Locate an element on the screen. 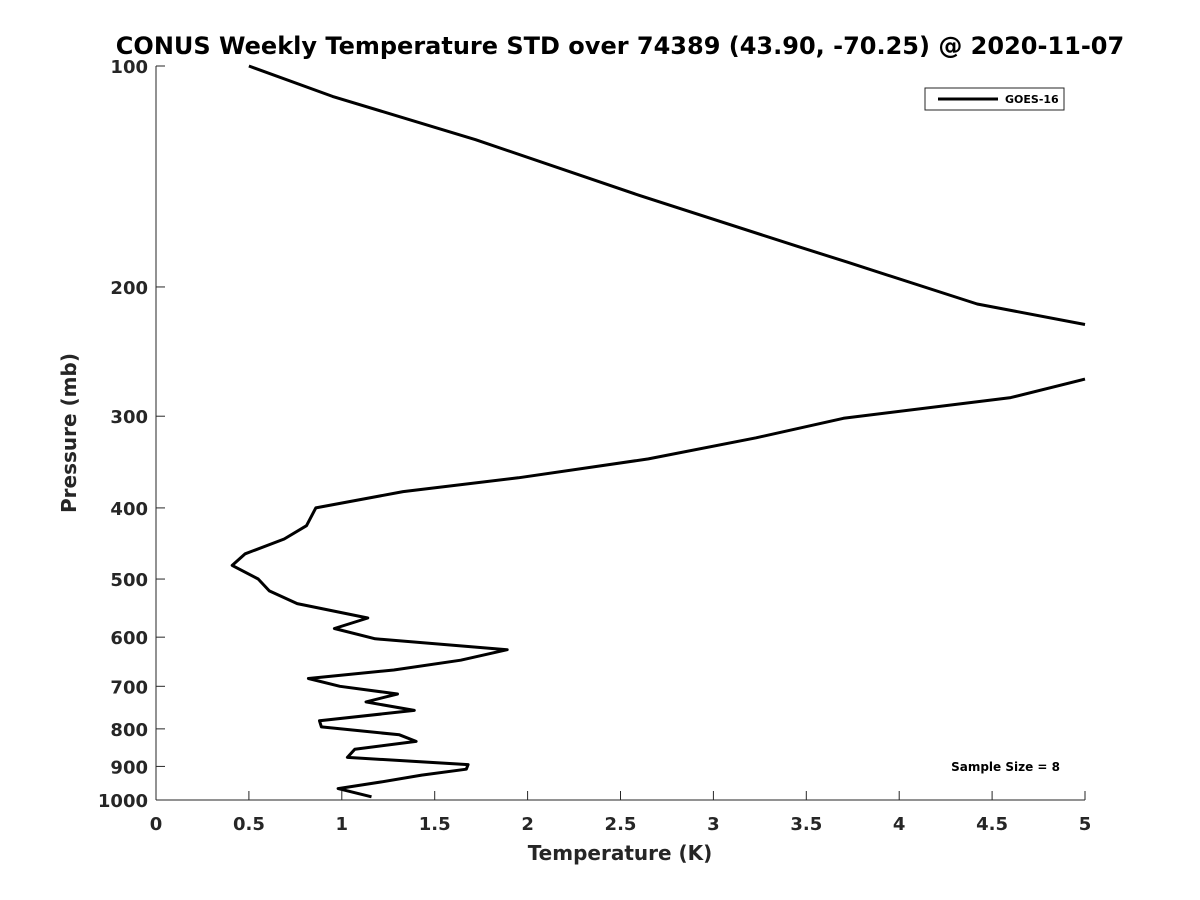  x-tick-label: 1.5 is located at coordinates (435, 824).